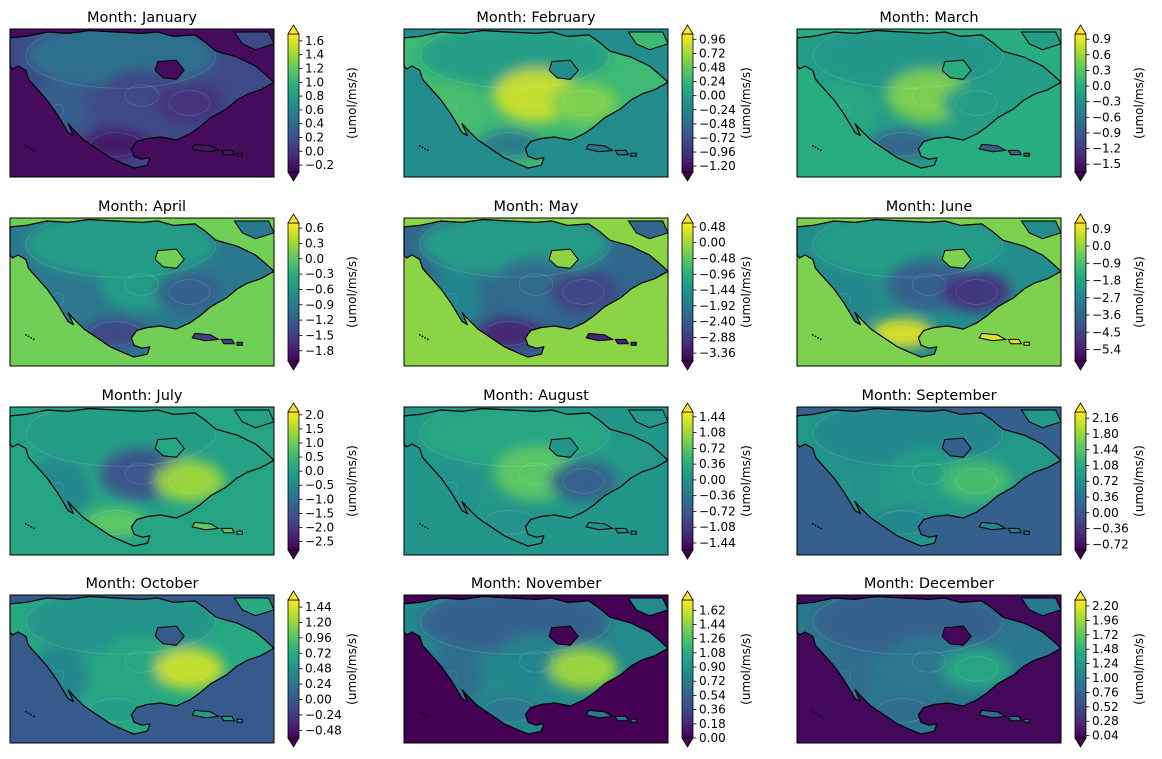 This screenshot has height=759, width=1162. What do you see at coordinates (717, 511) in the screenshot?
I see `colorbar-tick-label: −0.72` at bounding box center [717, 511].